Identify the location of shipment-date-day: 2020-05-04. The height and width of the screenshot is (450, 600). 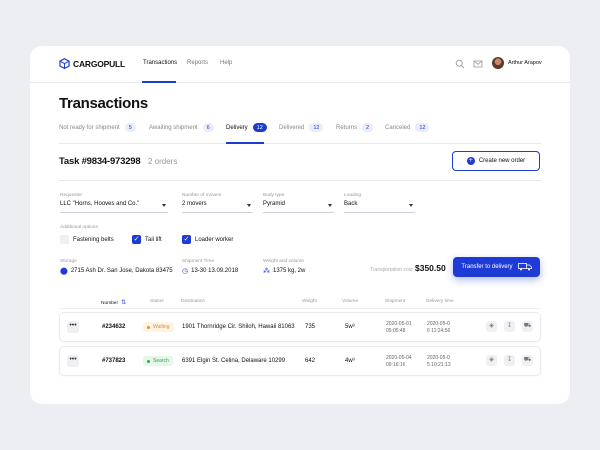
(399, 358).